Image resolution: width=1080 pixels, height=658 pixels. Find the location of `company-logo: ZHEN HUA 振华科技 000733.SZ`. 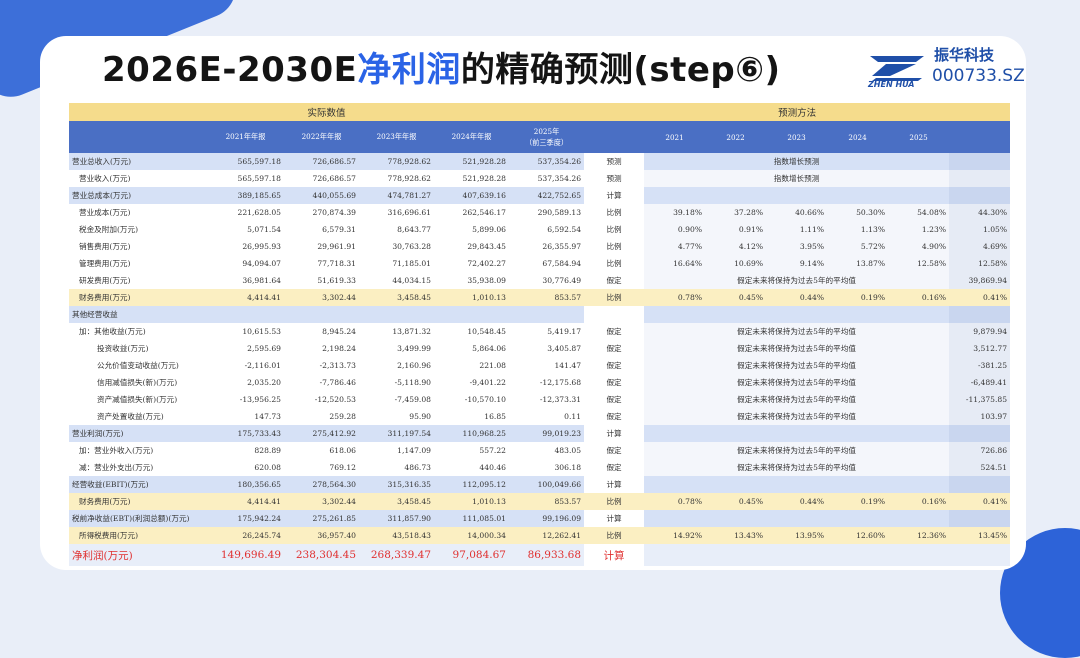

company-logo: ZHEN HUA 振华科技 000733.SZ is located at coordinates (946, 68).